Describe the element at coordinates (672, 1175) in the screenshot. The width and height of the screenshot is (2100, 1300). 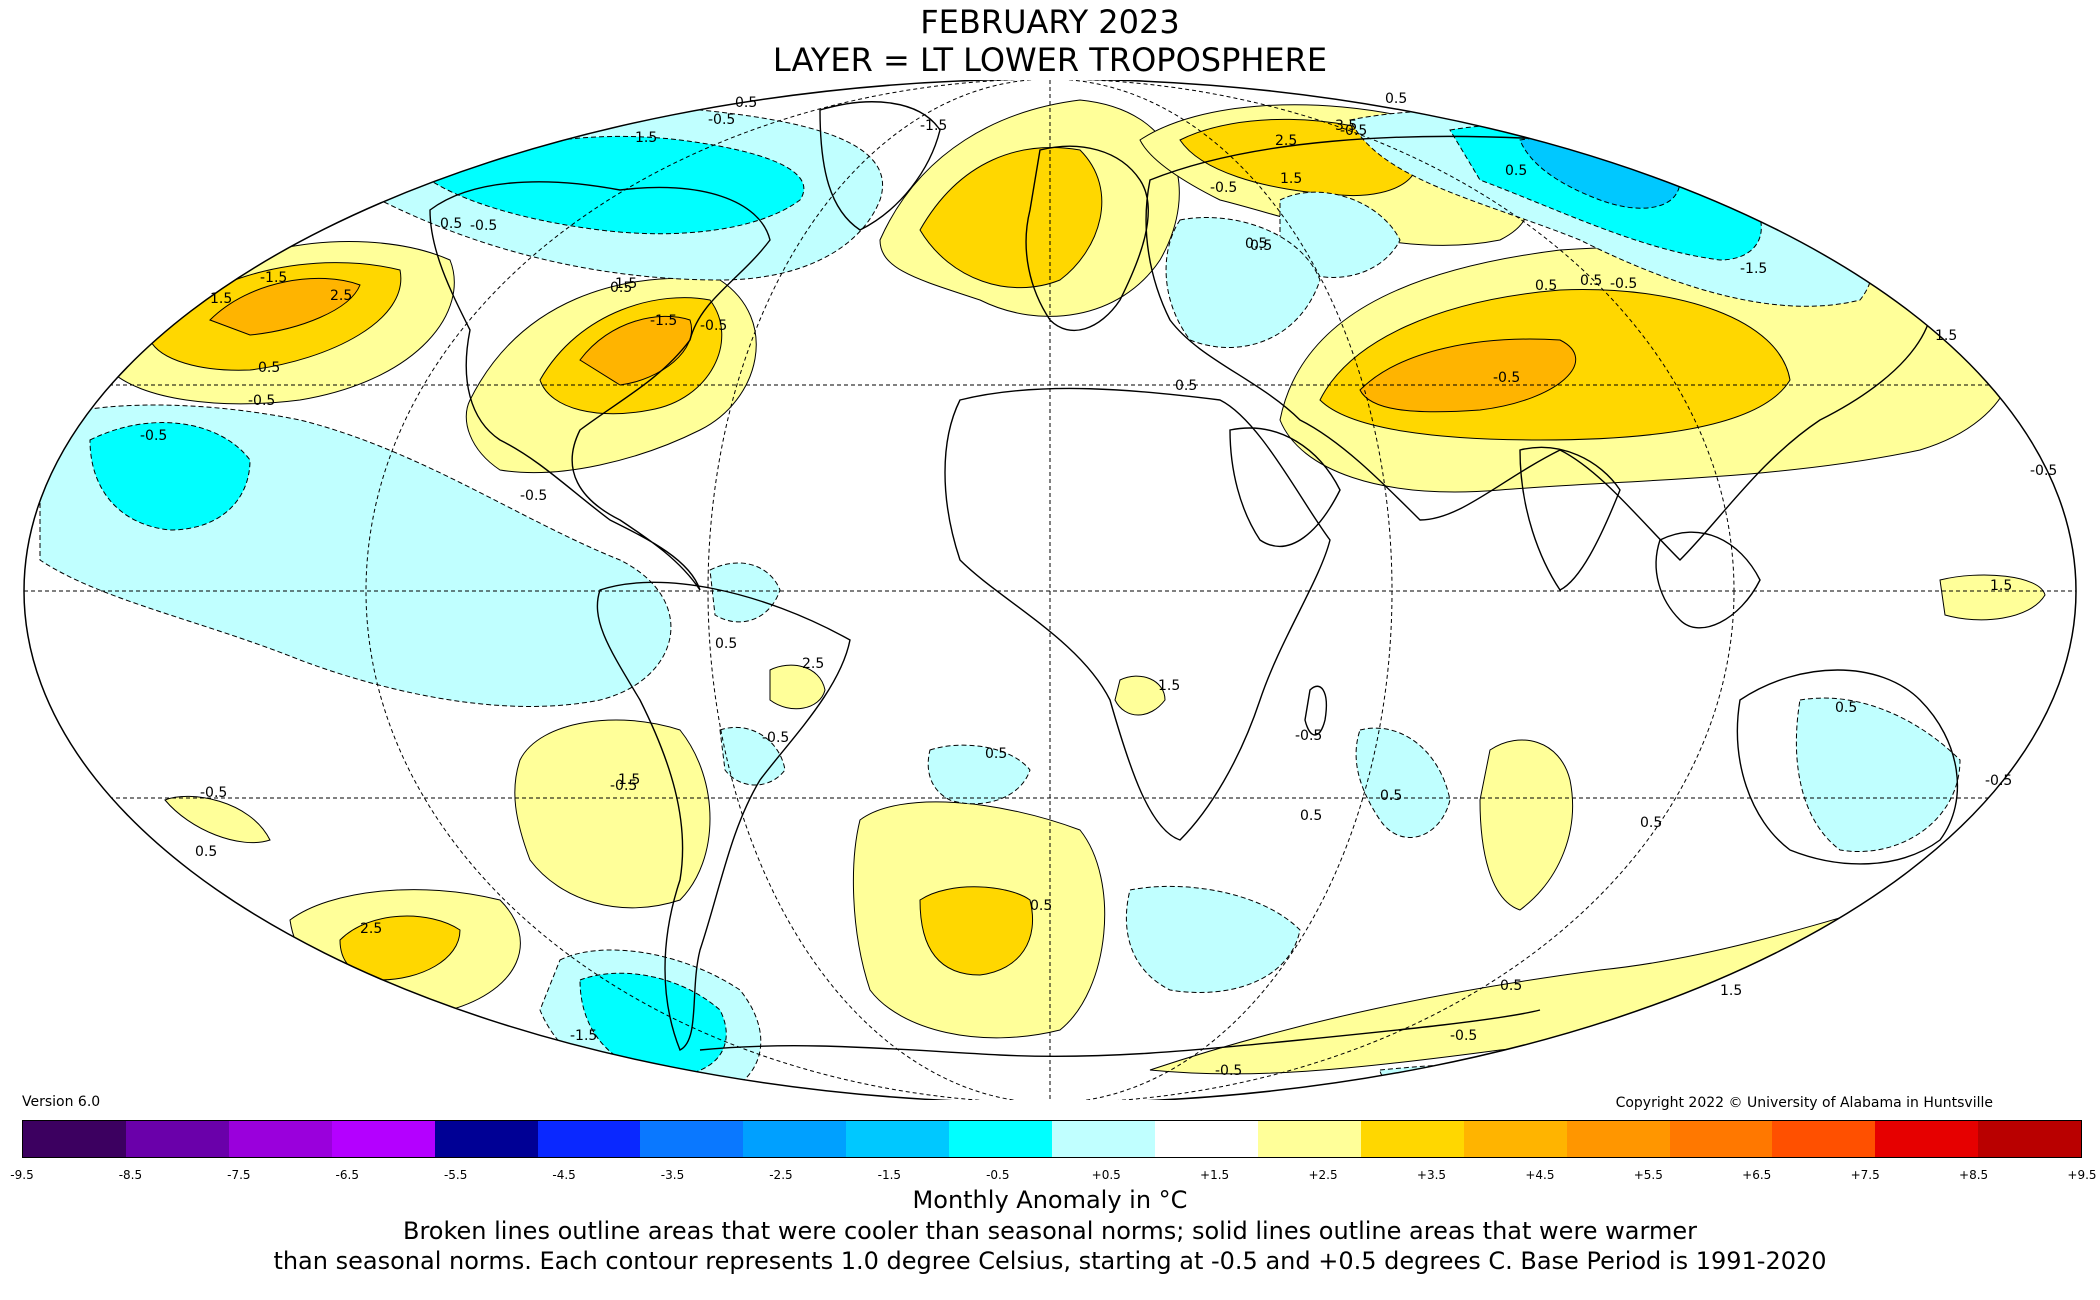
I see `colorbar-tick-label: -3.5` at that location.